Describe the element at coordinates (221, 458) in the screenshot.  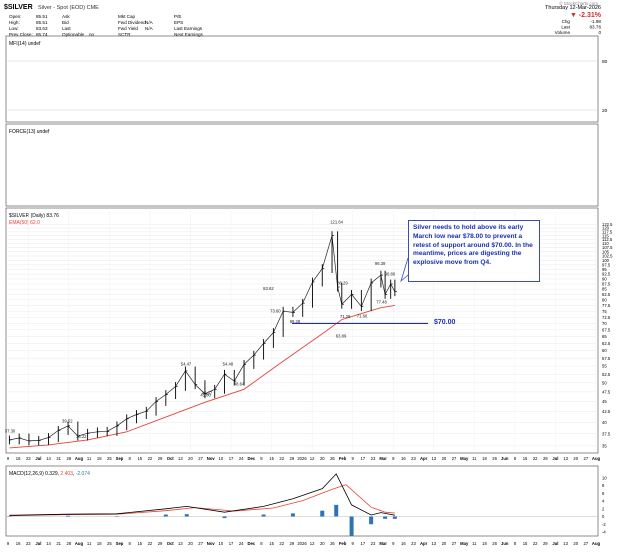
I see `date-tick-label: 10` at that location.